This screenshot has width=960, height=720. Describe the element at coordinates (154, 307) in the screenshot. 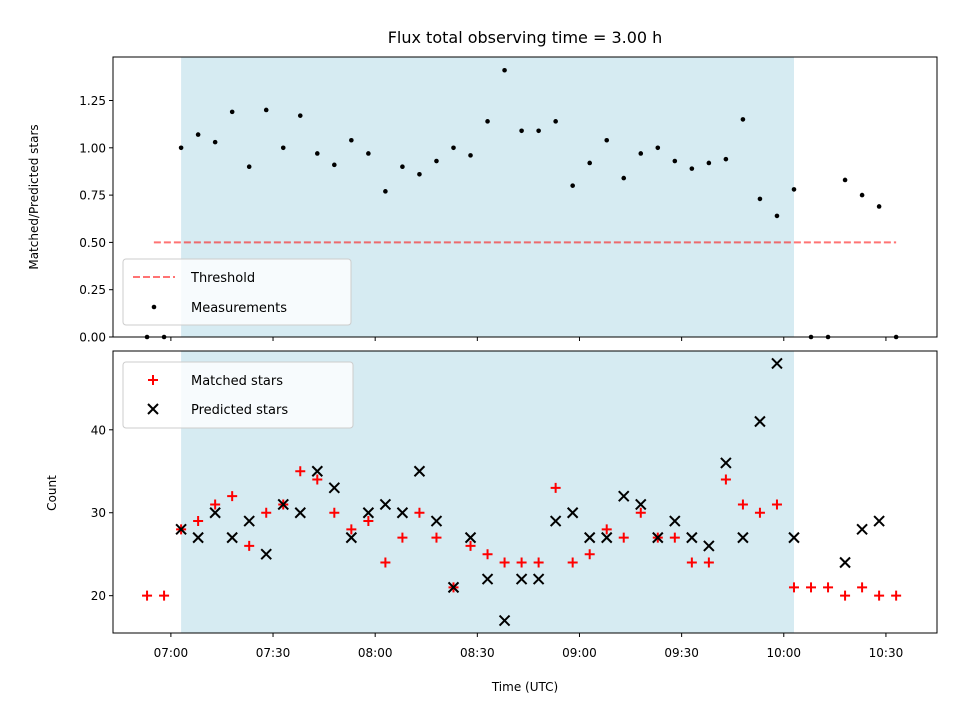

I see `top-legend-measurements-swatch` at that location.